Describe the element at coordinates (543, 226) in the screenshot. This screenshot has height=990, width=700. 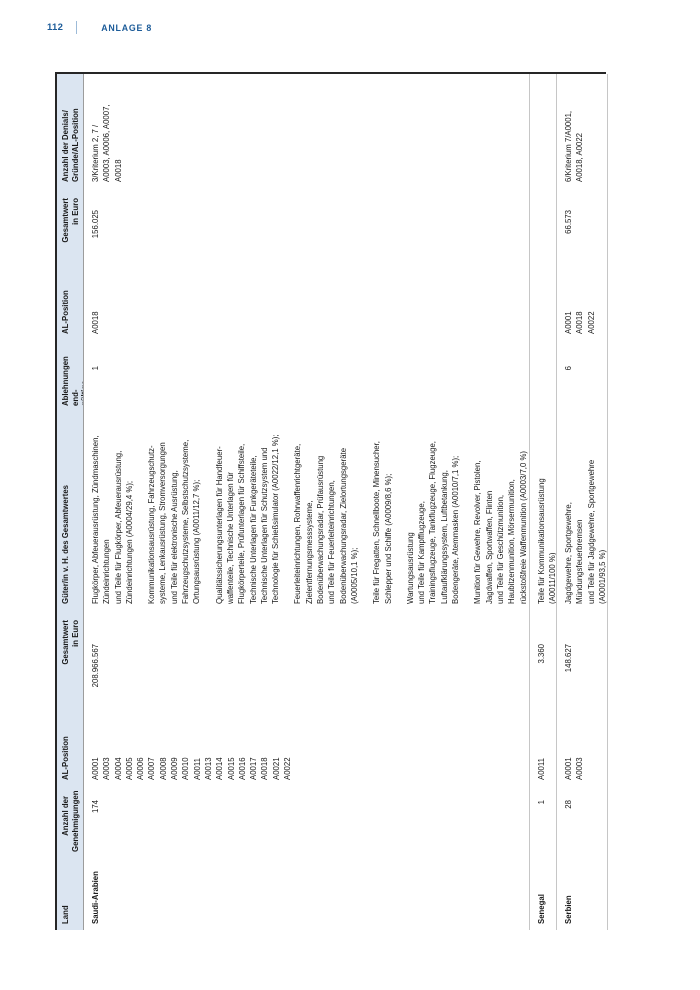
I see `cell-gesamtwert-abl` at that location.